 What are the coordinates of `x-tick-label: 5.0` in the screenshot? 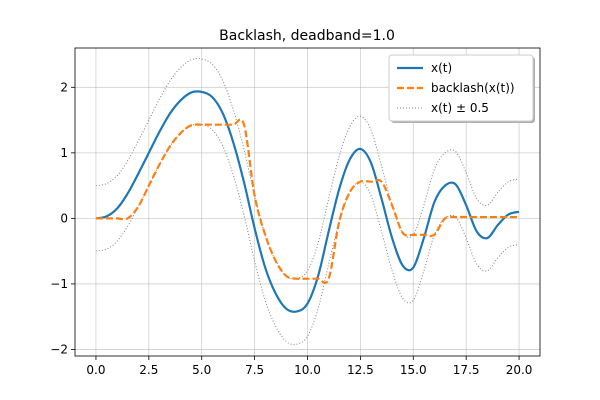 It's located at (201, 370).